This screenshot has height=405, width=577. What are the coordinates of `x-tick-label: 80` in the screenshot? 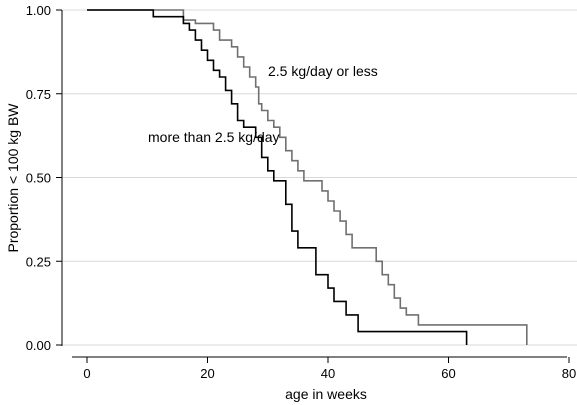 It's located at (569, 373).